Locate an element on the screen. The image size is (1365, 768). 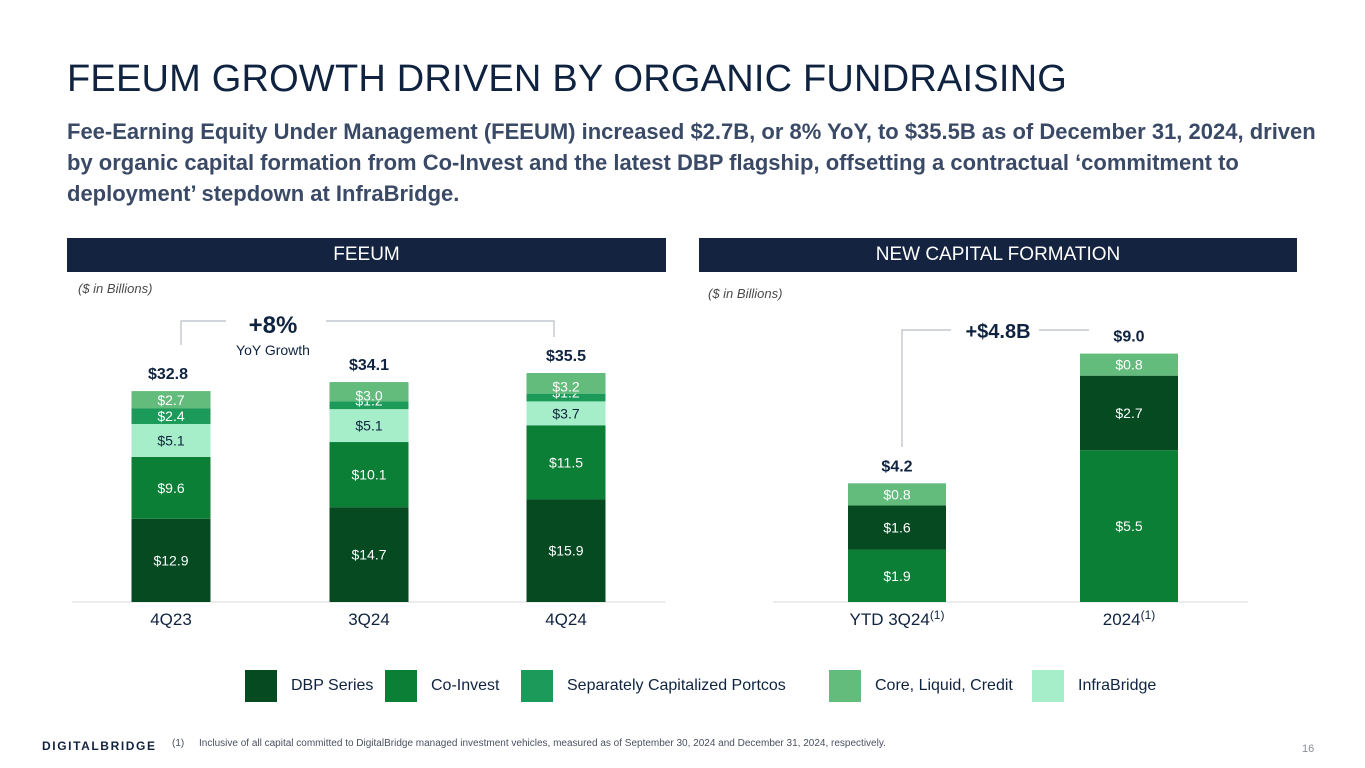
data-label-coinvest: $11.5 is located at coordinates (566, 462).